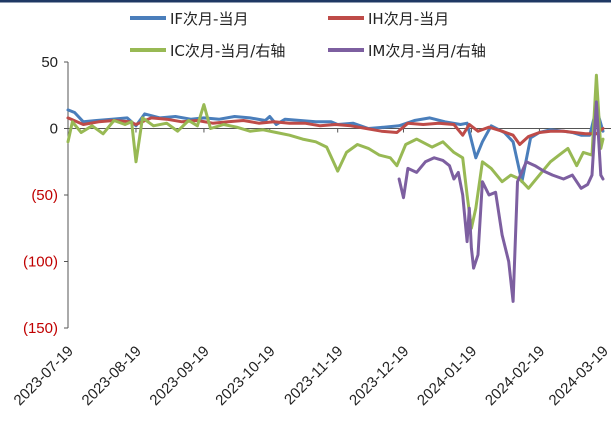 The image size is (611, 436). Describe the element at coordinates (447, 376) in the screenshot. I see `x-tick-label: 2024-01-19` at that location.